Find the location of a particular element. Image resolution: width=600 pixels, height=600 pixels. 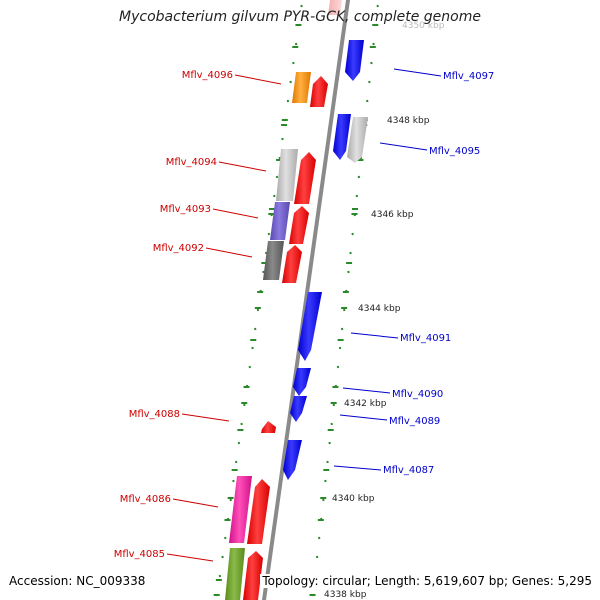

genome-backbone is located at coordinates (306, 300).